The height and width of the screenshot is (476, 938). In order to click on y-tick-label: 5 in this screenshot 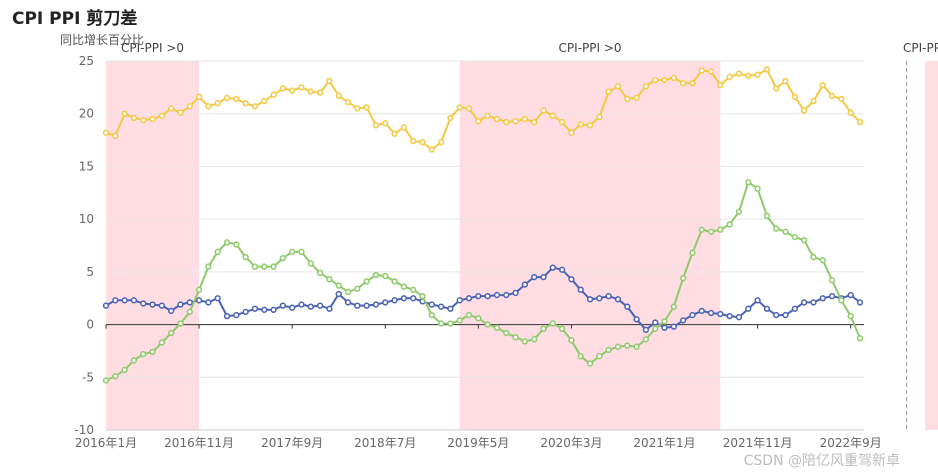, I will do `click(90, 272)`.